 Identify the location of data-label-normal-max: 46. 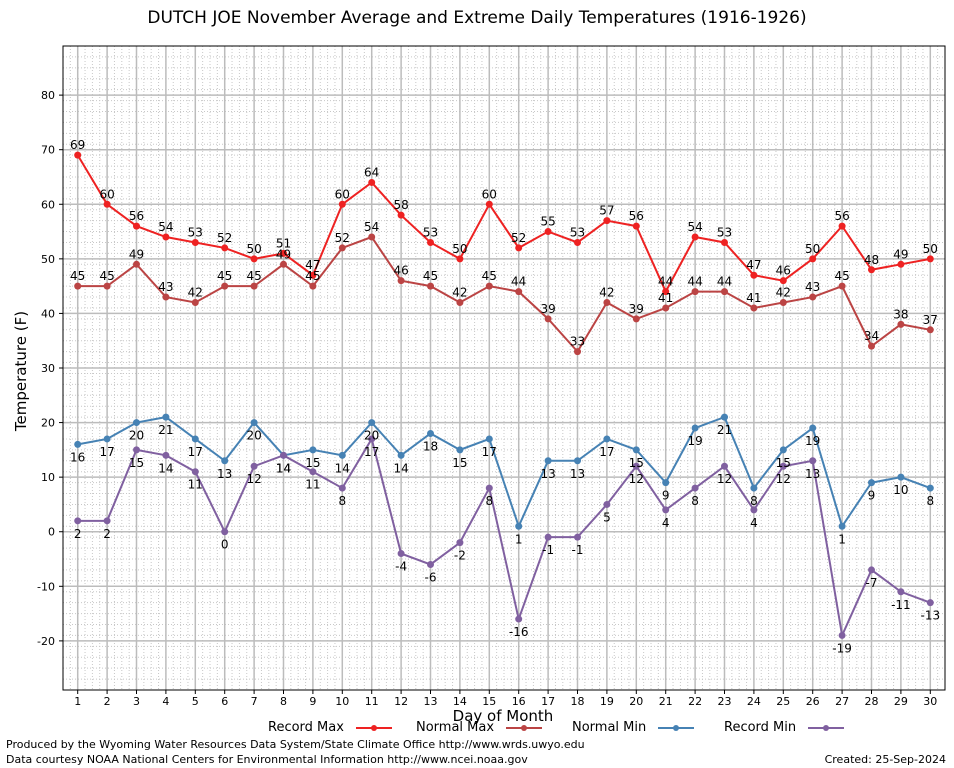
(400, 271).